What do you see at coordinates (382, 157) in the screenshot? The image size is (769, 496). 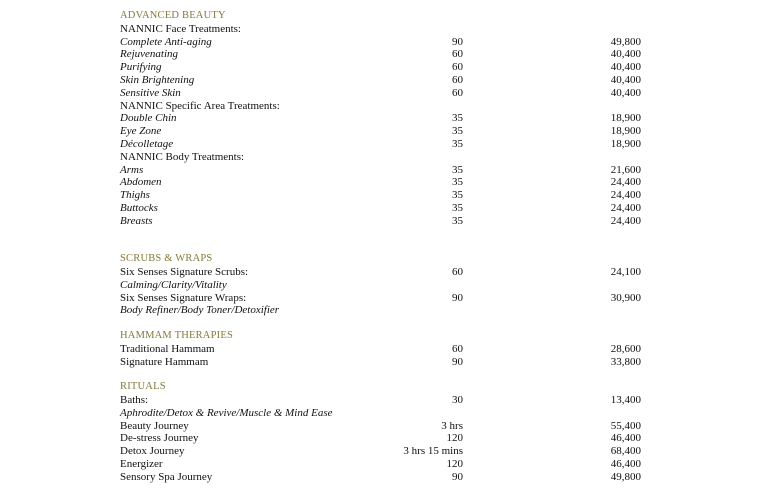 I see `menu-subheading-row: NANNIC Body Treatments:` at bounding box center [382, 157].